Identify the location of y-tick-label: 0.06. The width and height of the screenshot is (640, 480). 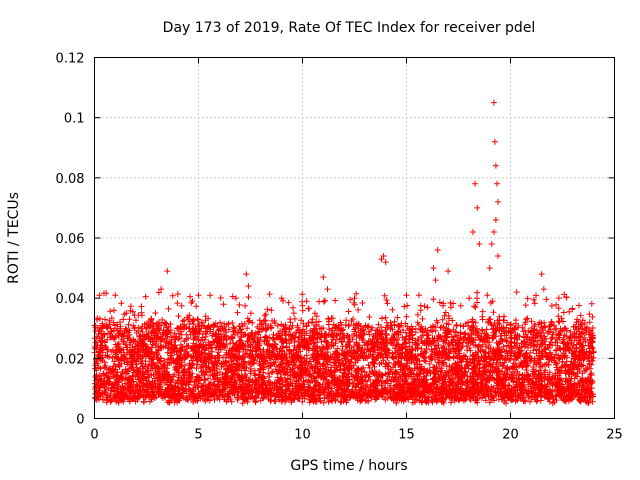
(70, 239).